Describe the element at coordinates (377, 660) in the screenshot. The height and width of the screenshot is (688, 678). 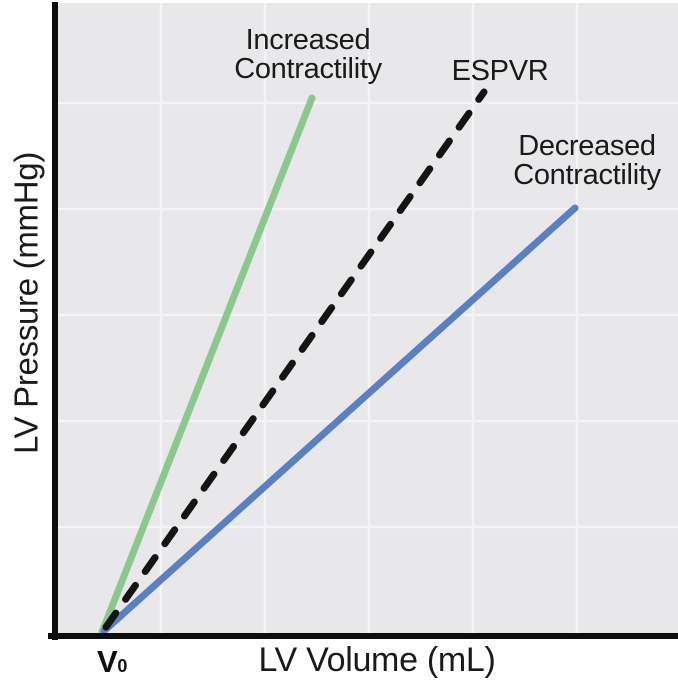
I see `x-axis-title: LV Volume (mL)` at that location.